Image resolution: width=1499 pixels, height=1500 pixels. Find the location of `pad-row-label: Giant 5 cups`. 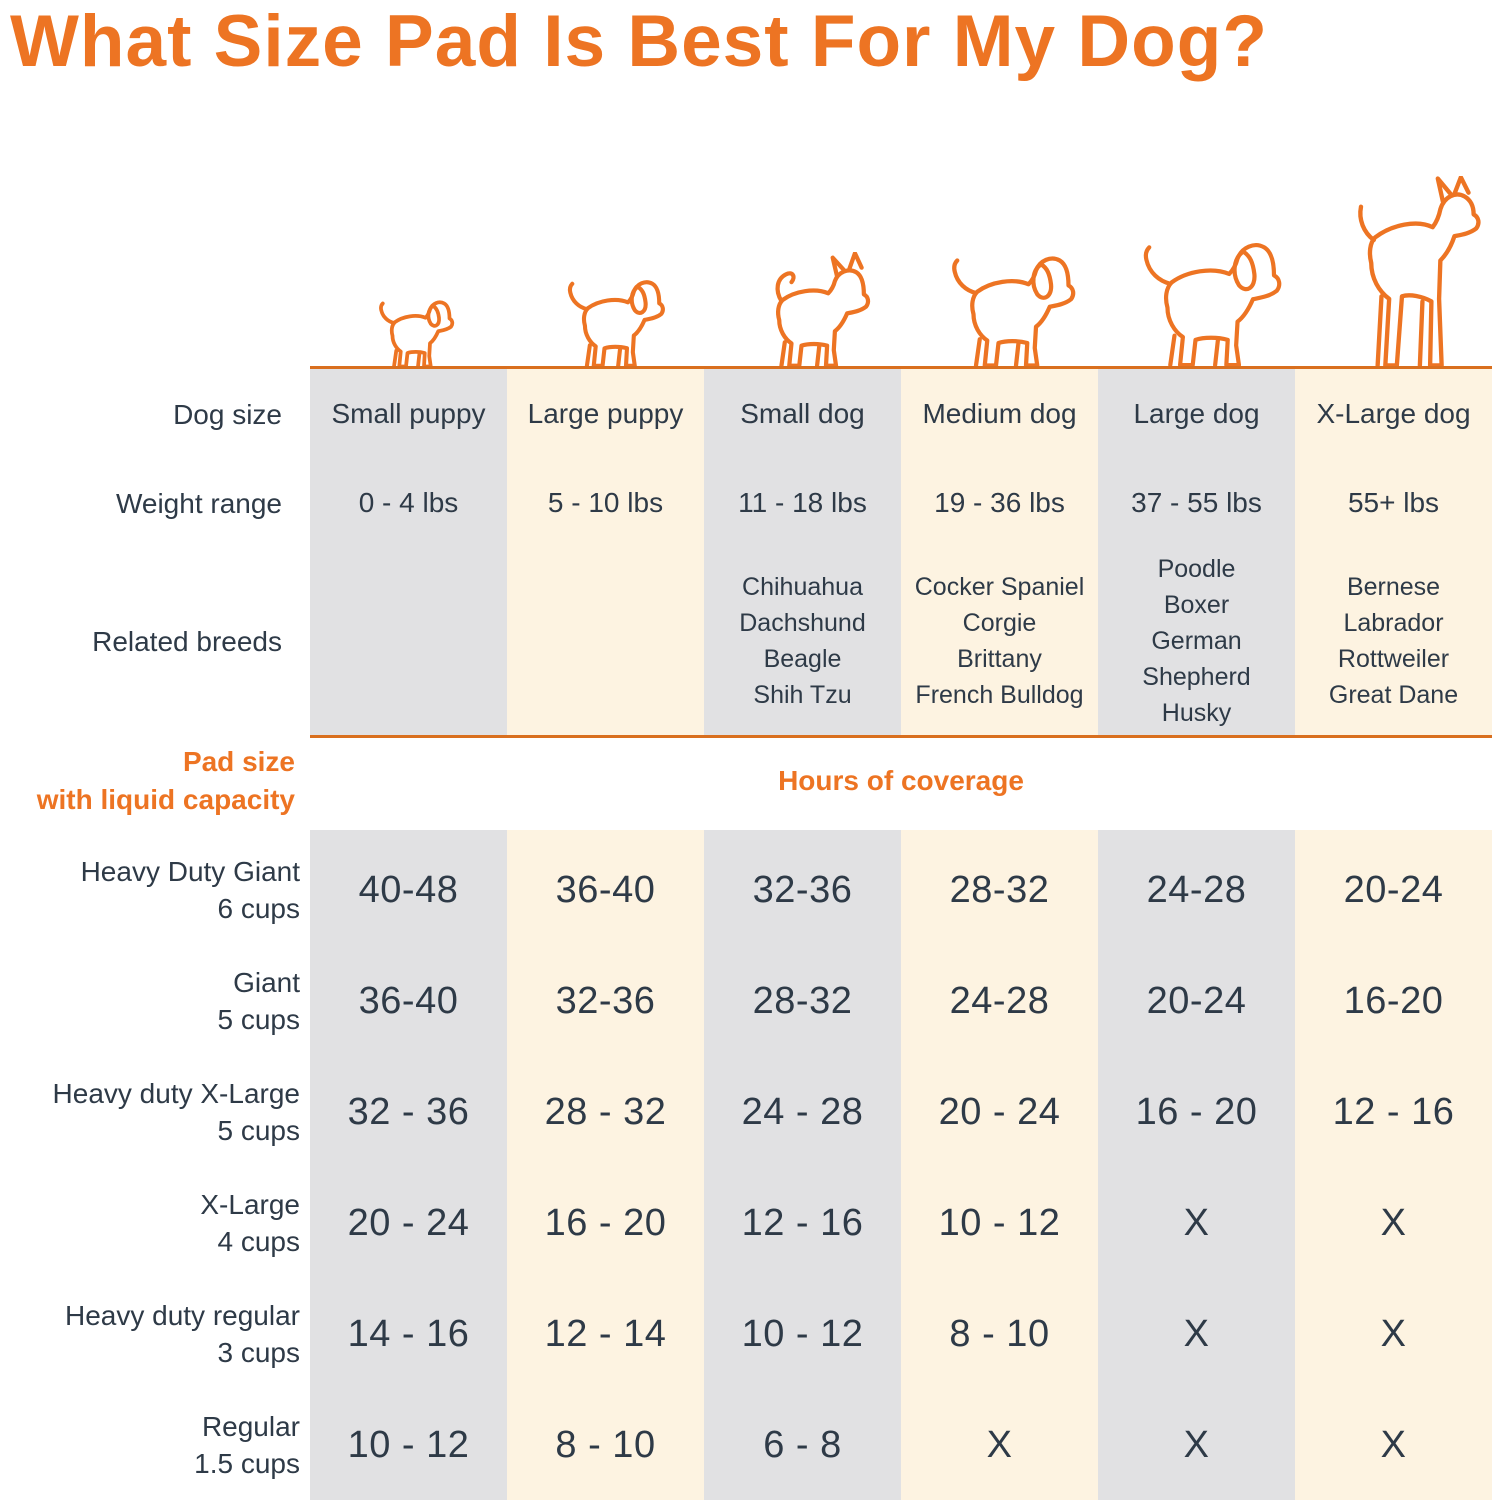

pad-row-label: Giant 5 cups is located at coordinates (259, 1001).